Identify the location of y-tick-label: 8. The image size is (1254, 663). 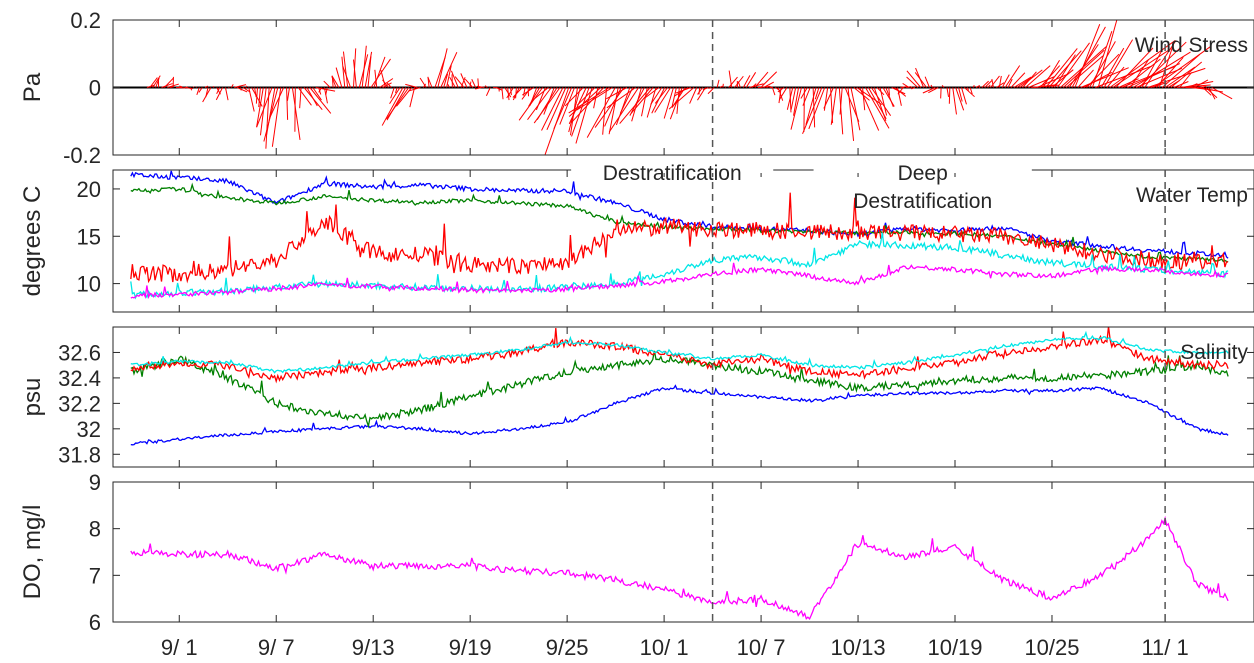
(95, 529).